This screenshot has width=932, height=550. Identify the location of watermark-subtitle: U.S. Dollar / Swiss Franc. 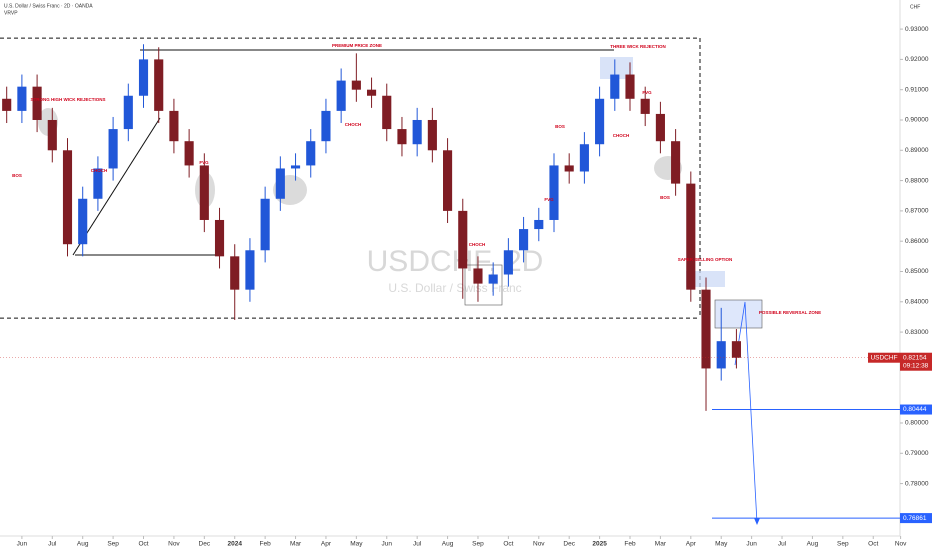
(454, 288).